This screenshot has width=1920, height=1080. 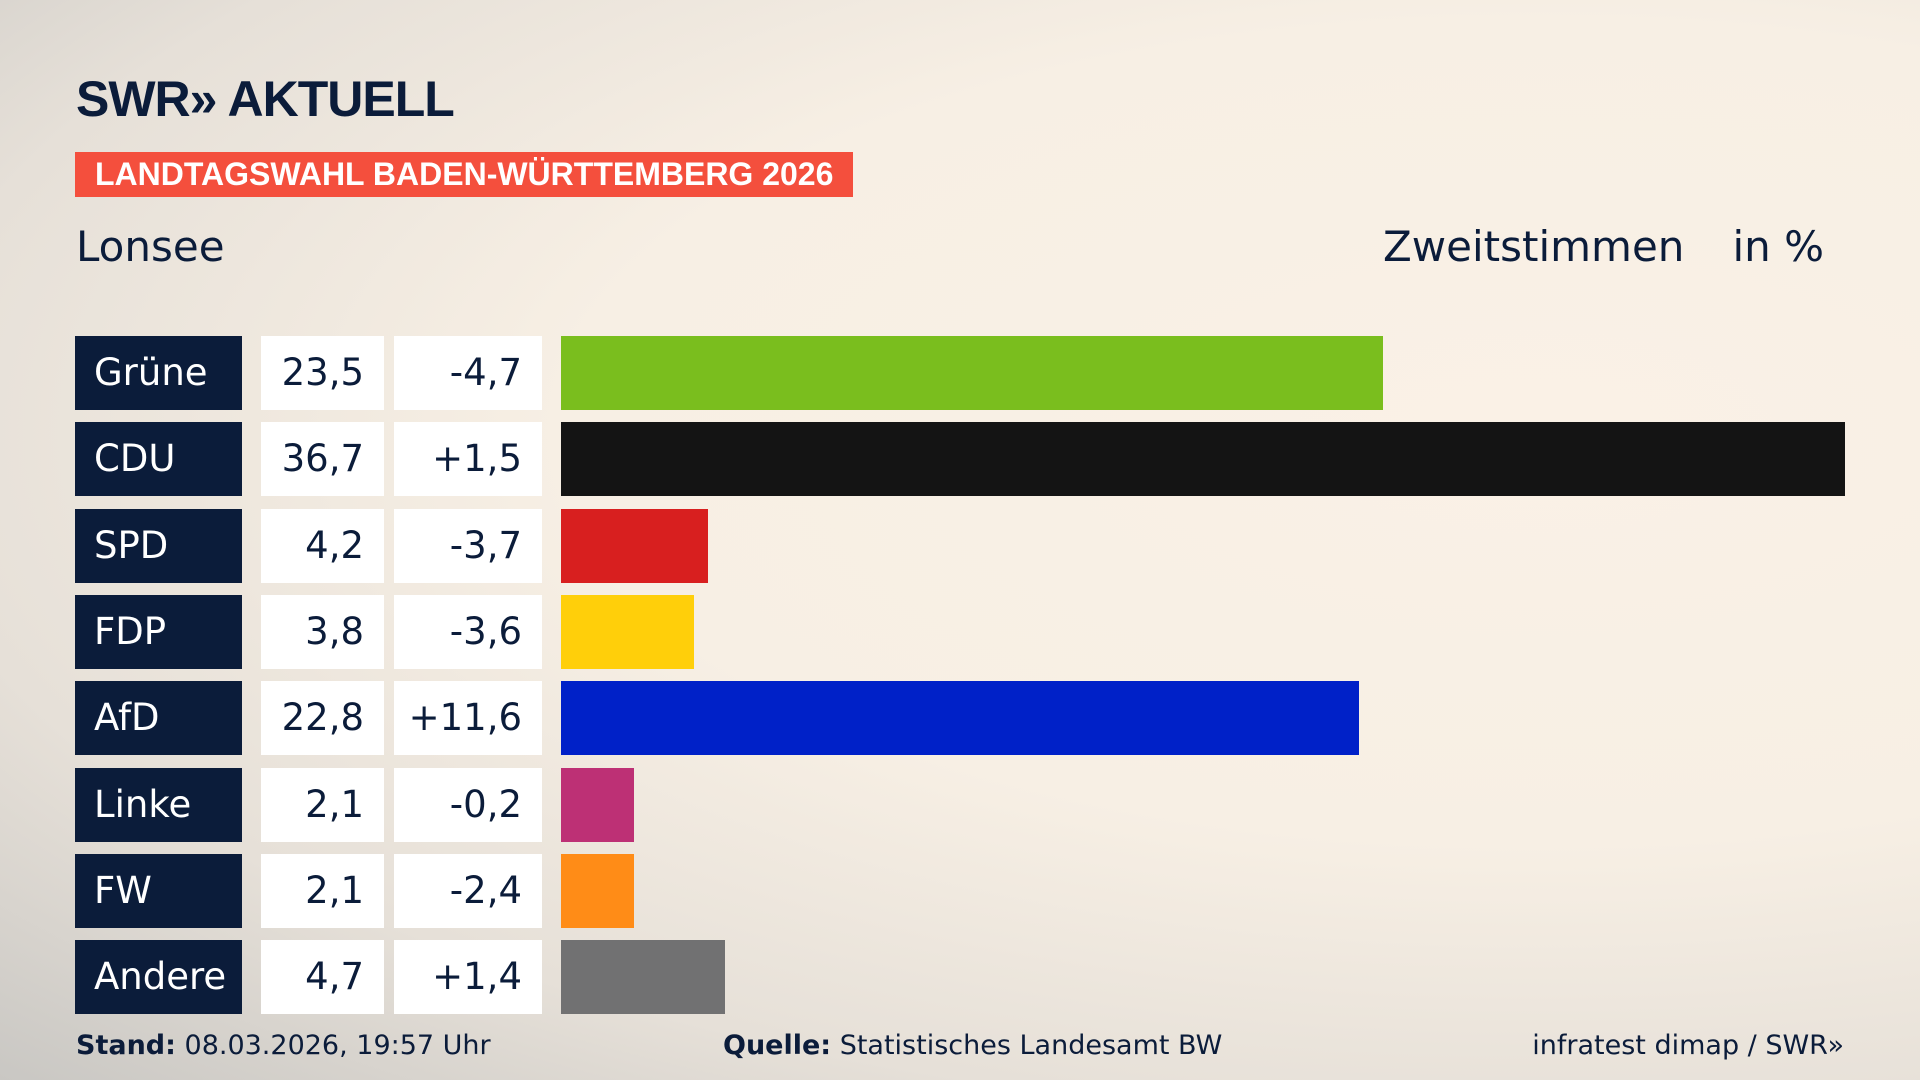 I want to click on vote-type: Zweitstimmen, so click(x=1534, y=246).